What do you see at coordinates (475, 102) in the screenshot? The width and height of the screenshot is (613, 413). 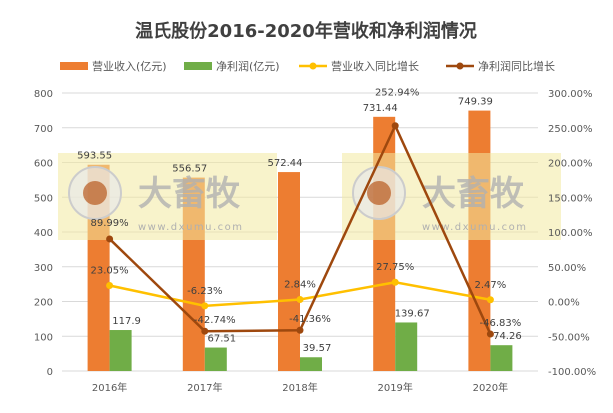 I see `bar-data-label: 749.39` at bounding box center [475, 102].